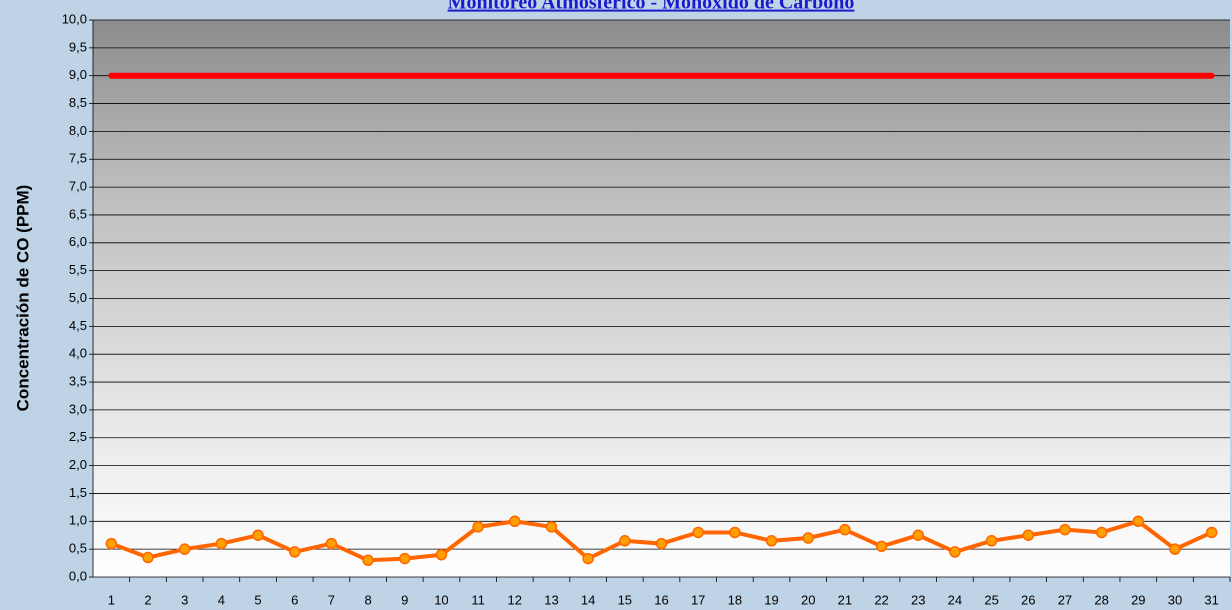 The width and height of the screenshot is (1232, 610). I want to click on x-tick-label: 22, so click(881, 599).